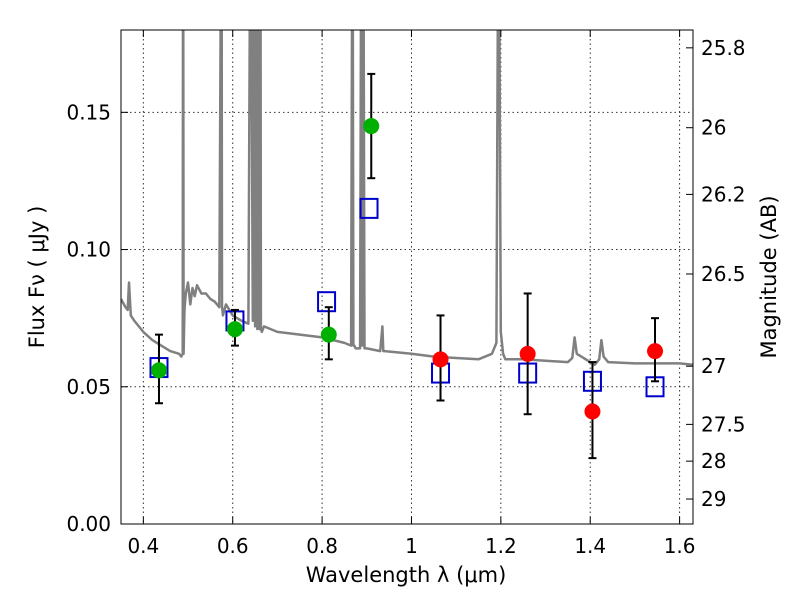 The height and width of the screenshot is (600, 800). Describe the element at coordinates (713, 499) in the screenshot. I see `right-tick-label: 29` at that location.